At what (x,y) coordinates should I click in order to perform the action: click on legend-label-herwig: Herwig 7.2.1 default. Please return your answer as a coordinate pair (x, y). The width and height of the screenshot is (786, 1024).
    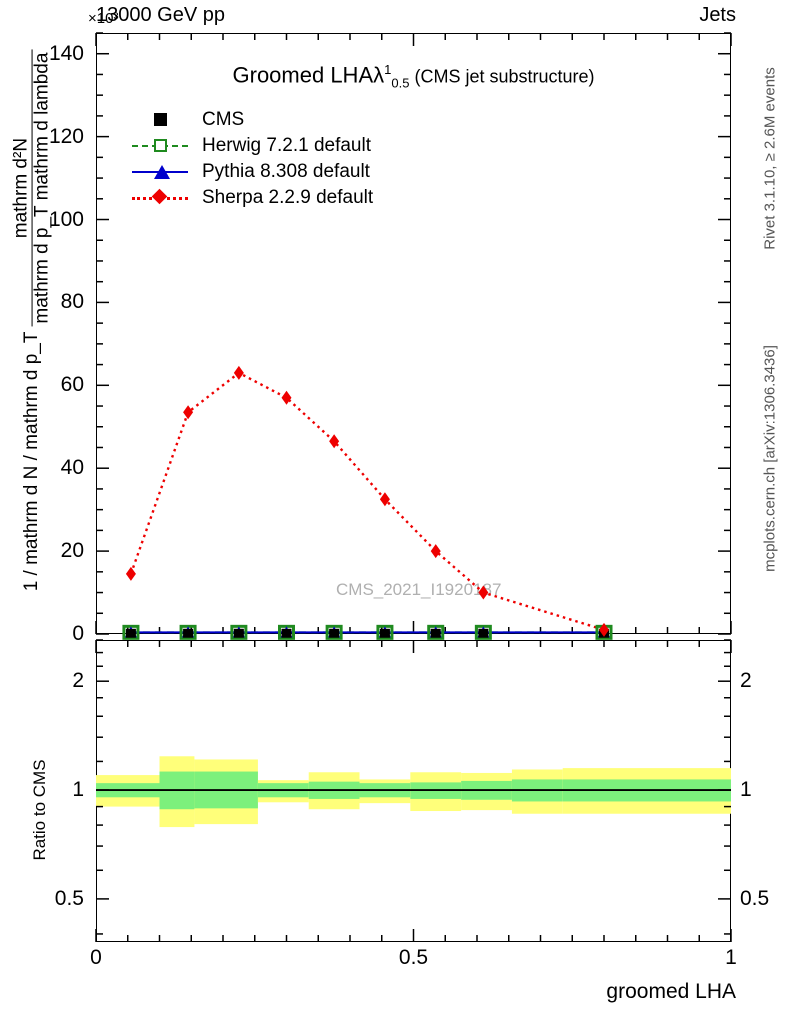
    Looking at the image, I should click on (286, 145).